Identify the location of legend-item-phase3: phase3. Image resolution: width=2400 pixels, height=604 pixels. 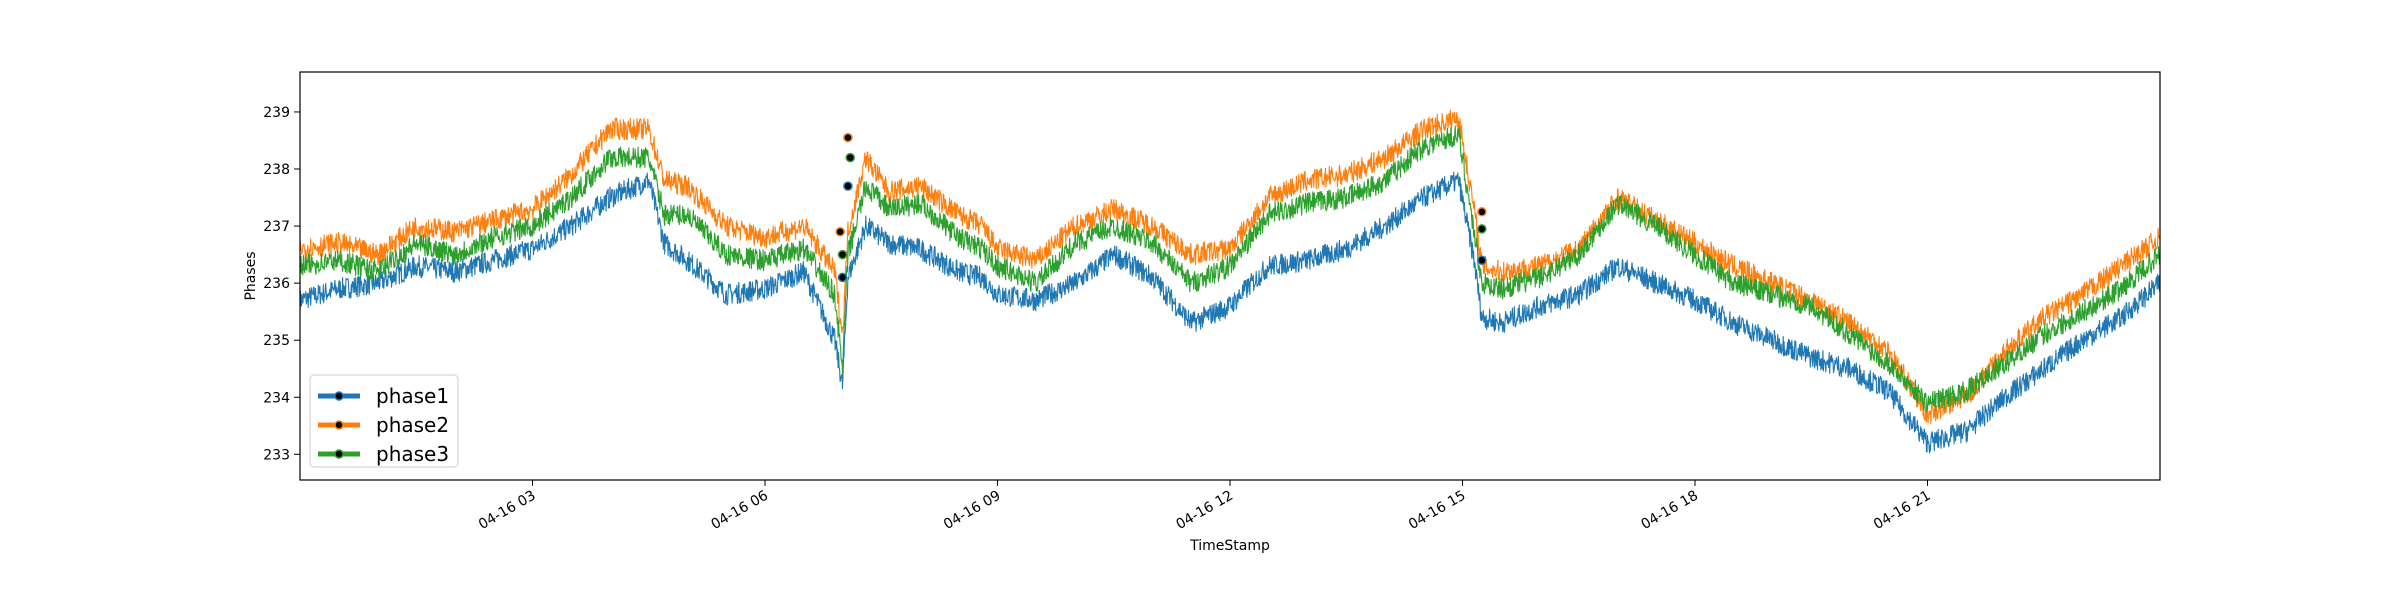
(383, 454).